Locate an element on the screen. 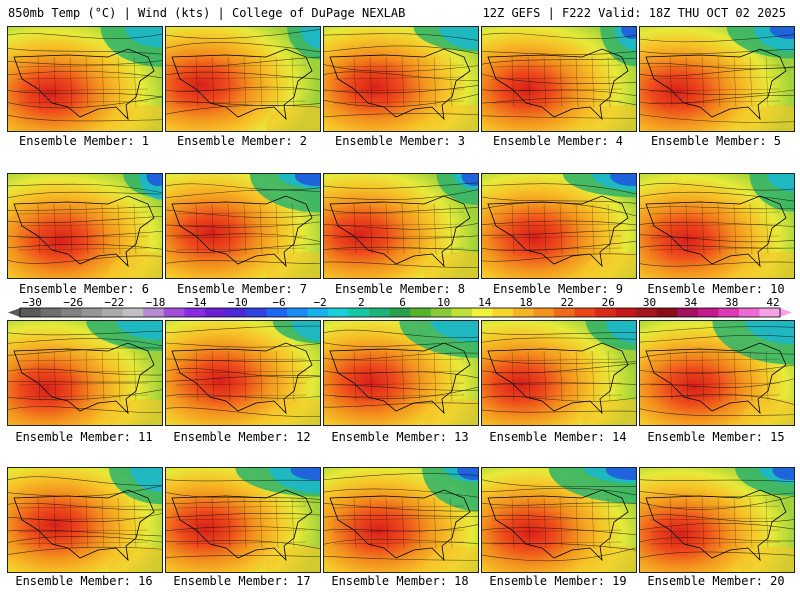  colorbar-tick-label: 38 is located at coordinates (731, 302).